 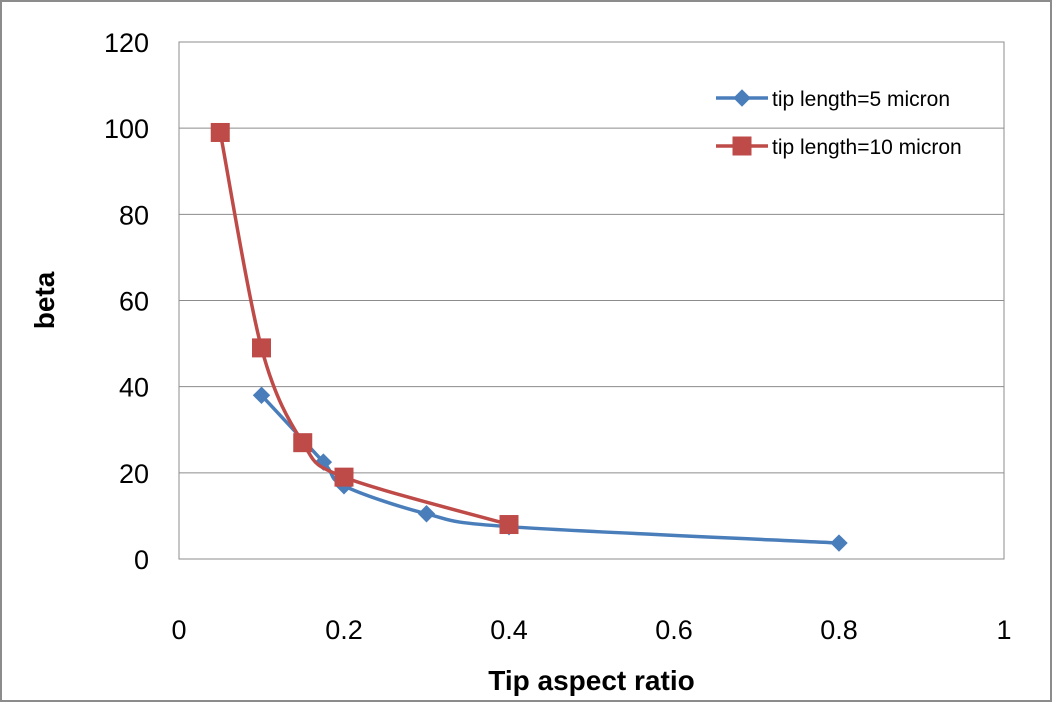 I want to click on x-tick-label: 0, so click(x=178, y=630).